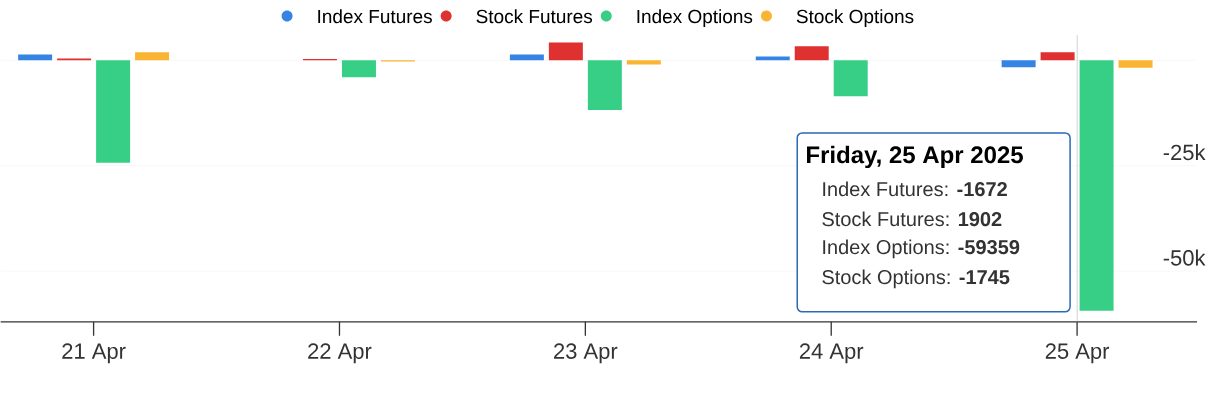 This screenshot has height=398, width=1213. Describe the element at coordinates (695, 18) in the screenshot. I see `legend-label: Index Options` at that location.